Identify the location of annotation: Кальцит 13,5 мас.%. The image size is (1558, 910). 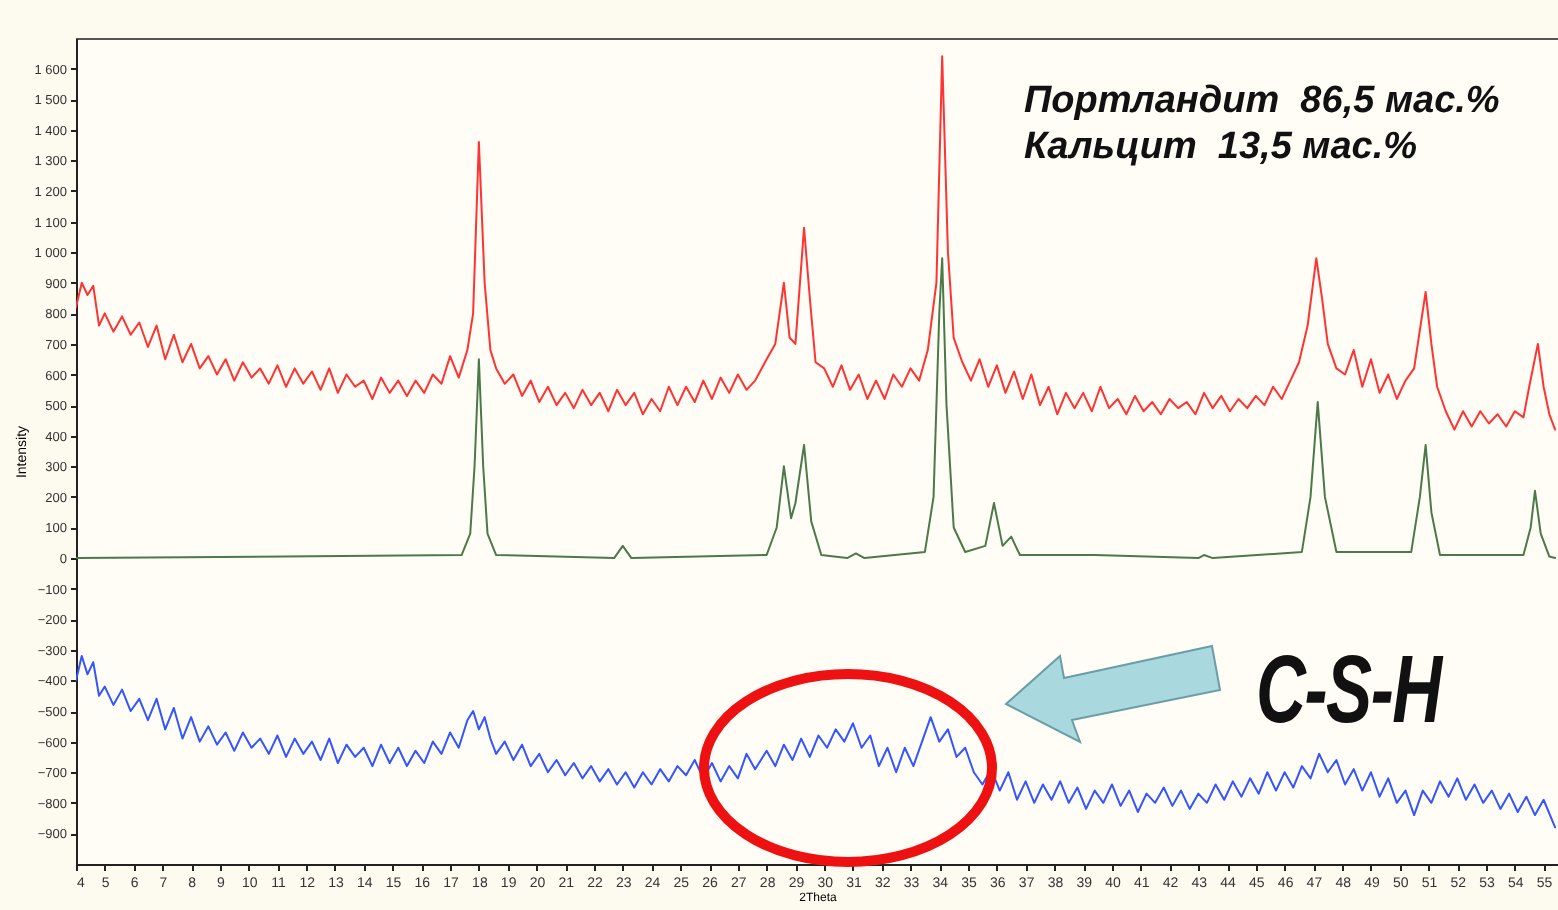
(1221, 148).